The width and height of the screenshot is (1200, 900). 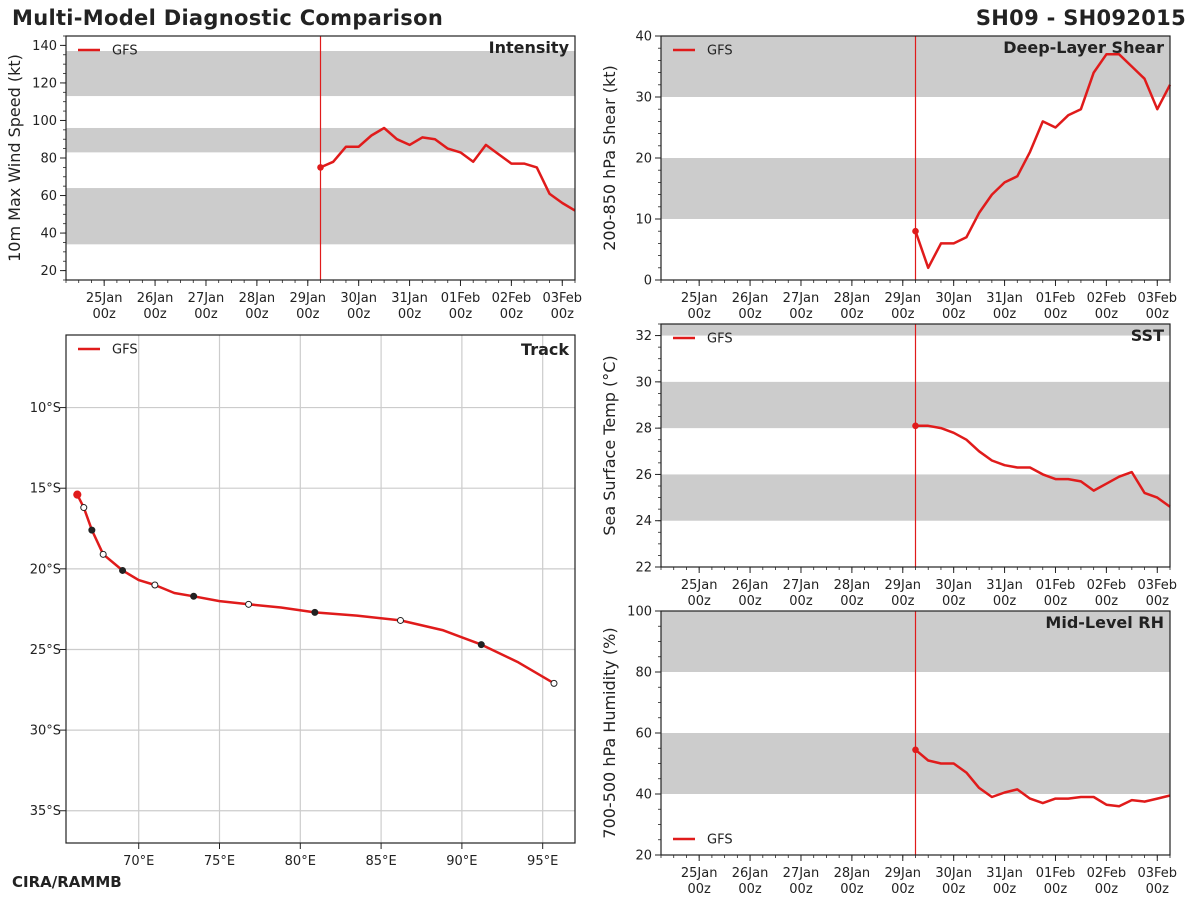 What do you see at coordinates (461, 298) in the screenshot?
I see `intensity-xtick-label: 01Feb` at bounding box center [461, 298].